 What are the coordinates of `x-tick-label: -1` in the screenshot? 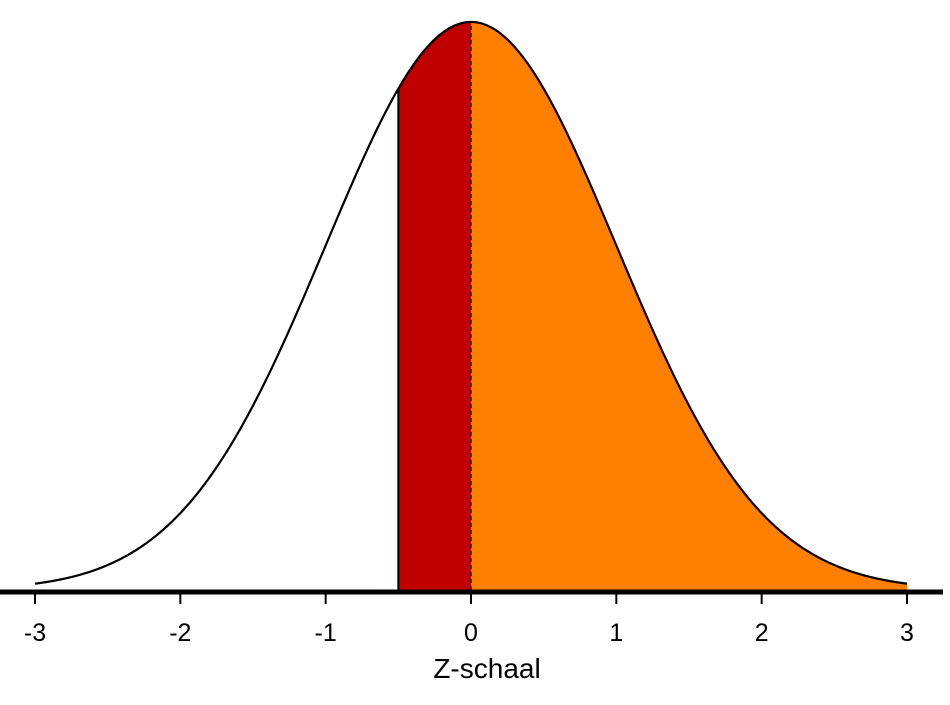 It's located at (326, 633).